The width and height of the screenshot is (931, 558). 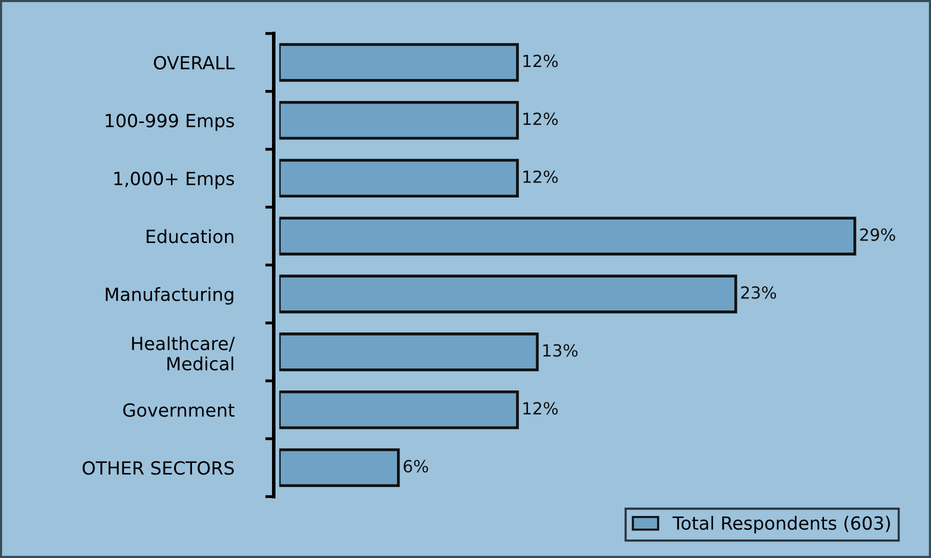 I want to click on y-tick-label: Education, so click(x=190, y=236).